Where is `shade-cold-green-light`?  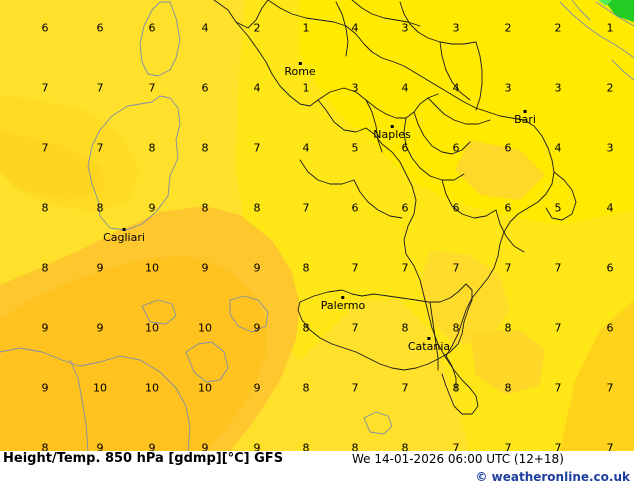 shade-cold-green-light is located at coordinates (605, 3).